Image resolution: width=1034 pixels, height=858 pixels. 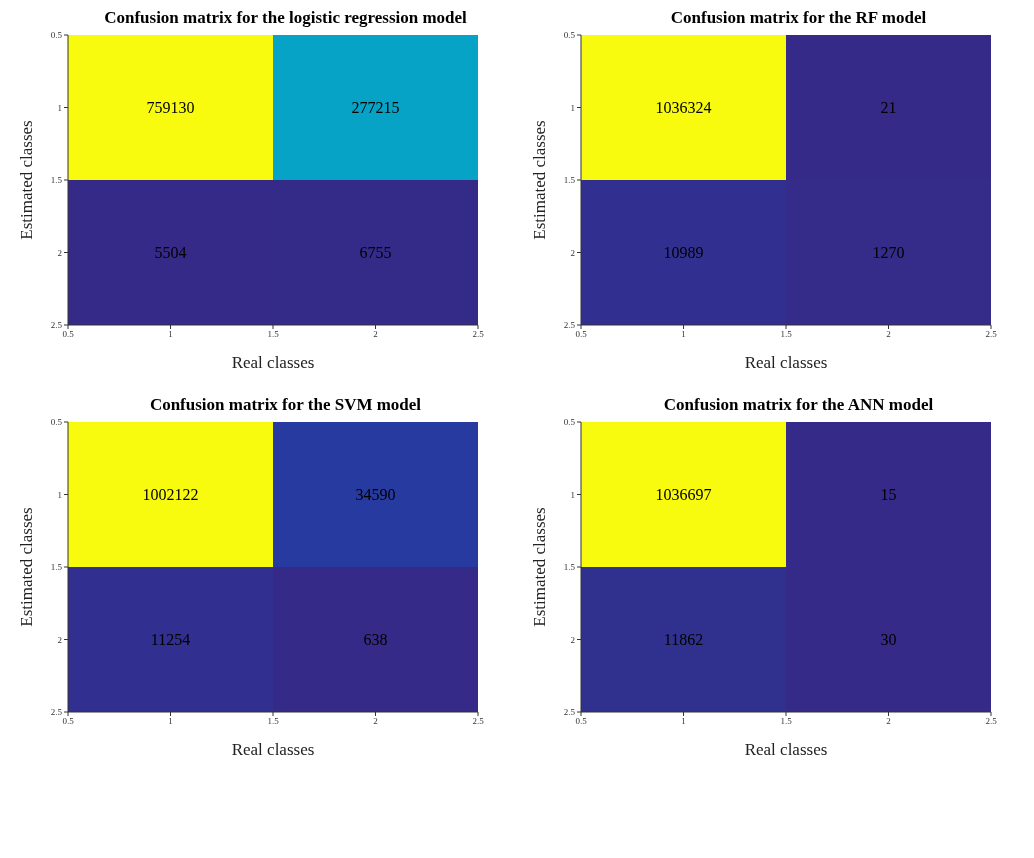 I want to click on data-label: 1036324, so click(x=683, y=108).